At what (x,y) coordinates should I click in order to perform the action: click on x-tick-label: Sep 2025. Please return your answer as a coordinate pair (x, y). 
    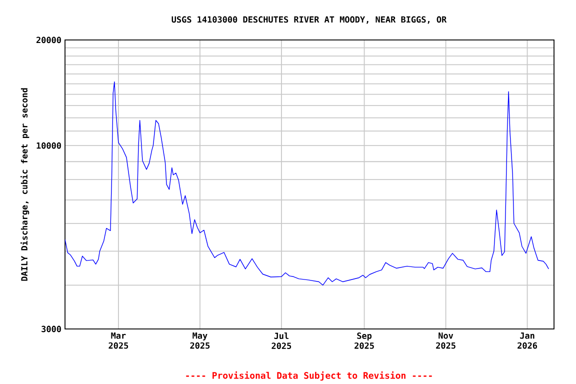
    Looking at the image, I should click on (364, 340).